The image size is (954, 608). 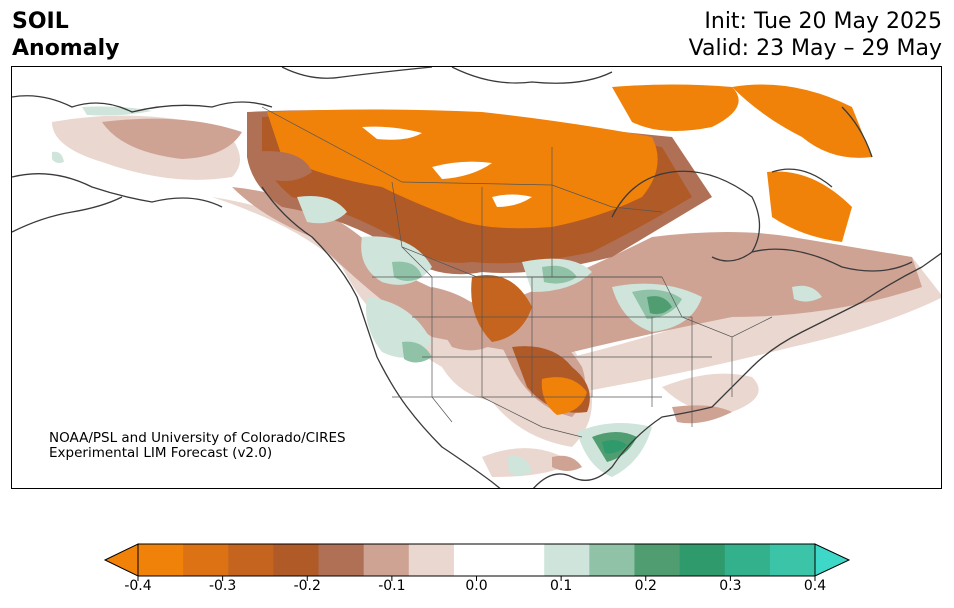 I want to click on init-date: Init: Tue 20 May 2025, so click(x=823, y=21).